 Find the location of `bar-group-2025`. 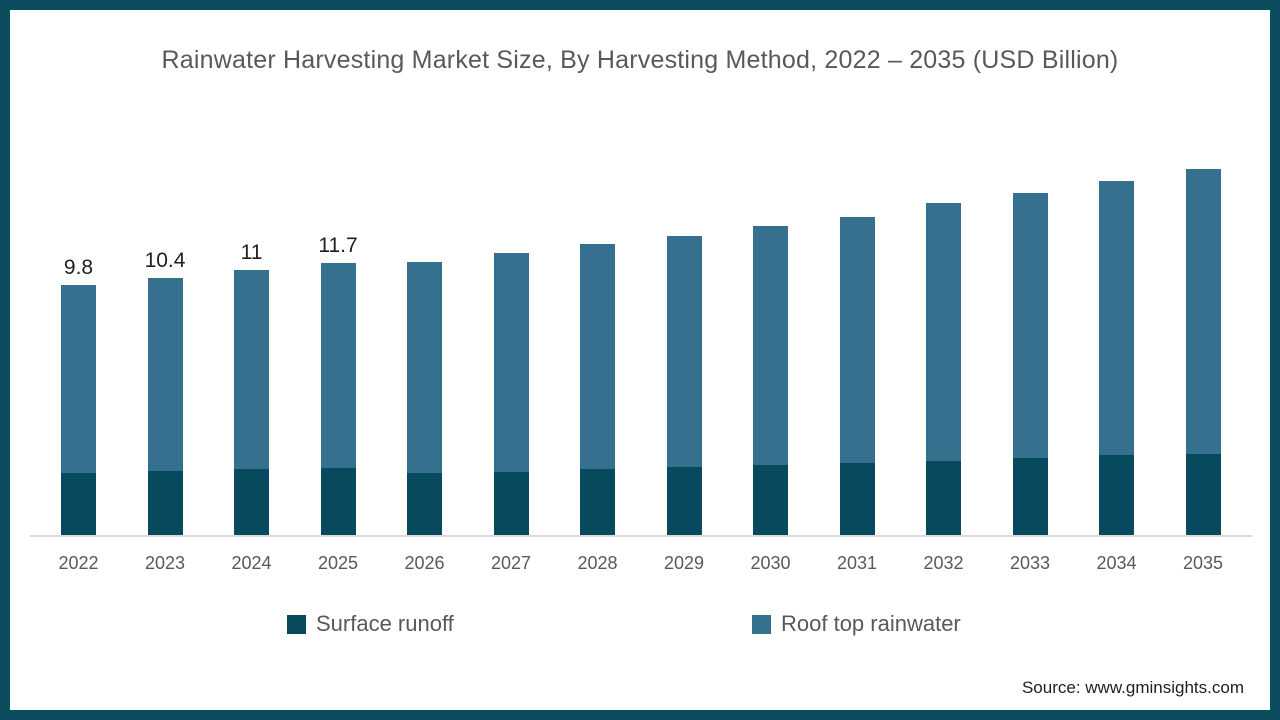

bar-group-2025 is located at coordinates (338, 399).